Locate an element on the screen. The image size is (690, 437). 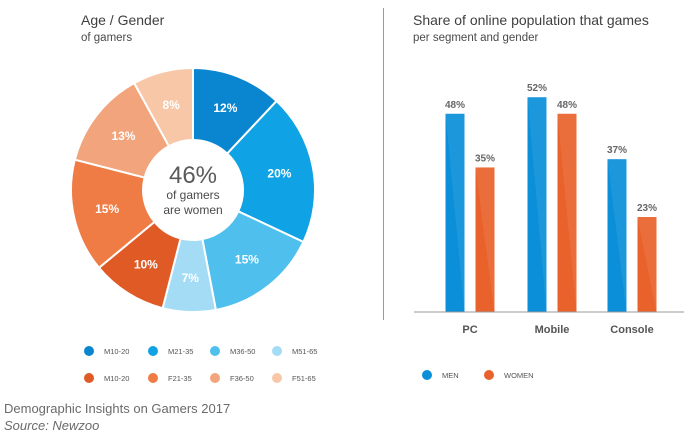
legend-label: F21-35 is located at coordinates (180, 378).